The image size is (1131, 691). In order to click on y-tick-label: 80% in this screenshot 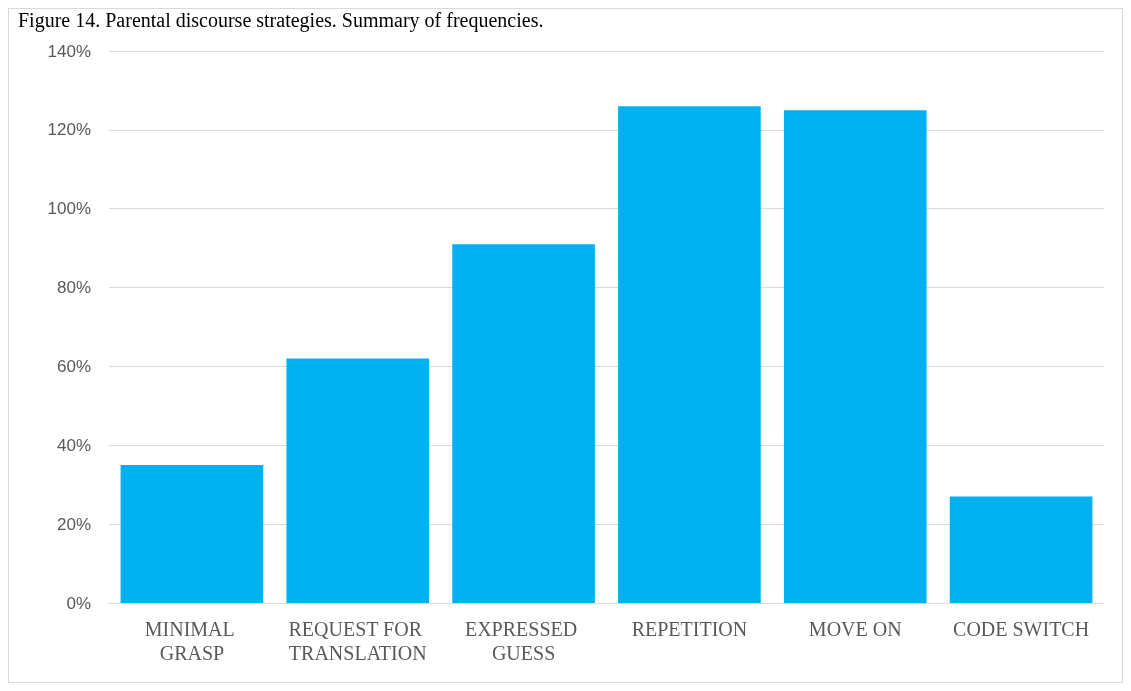, I will do `click(73, 288)`.